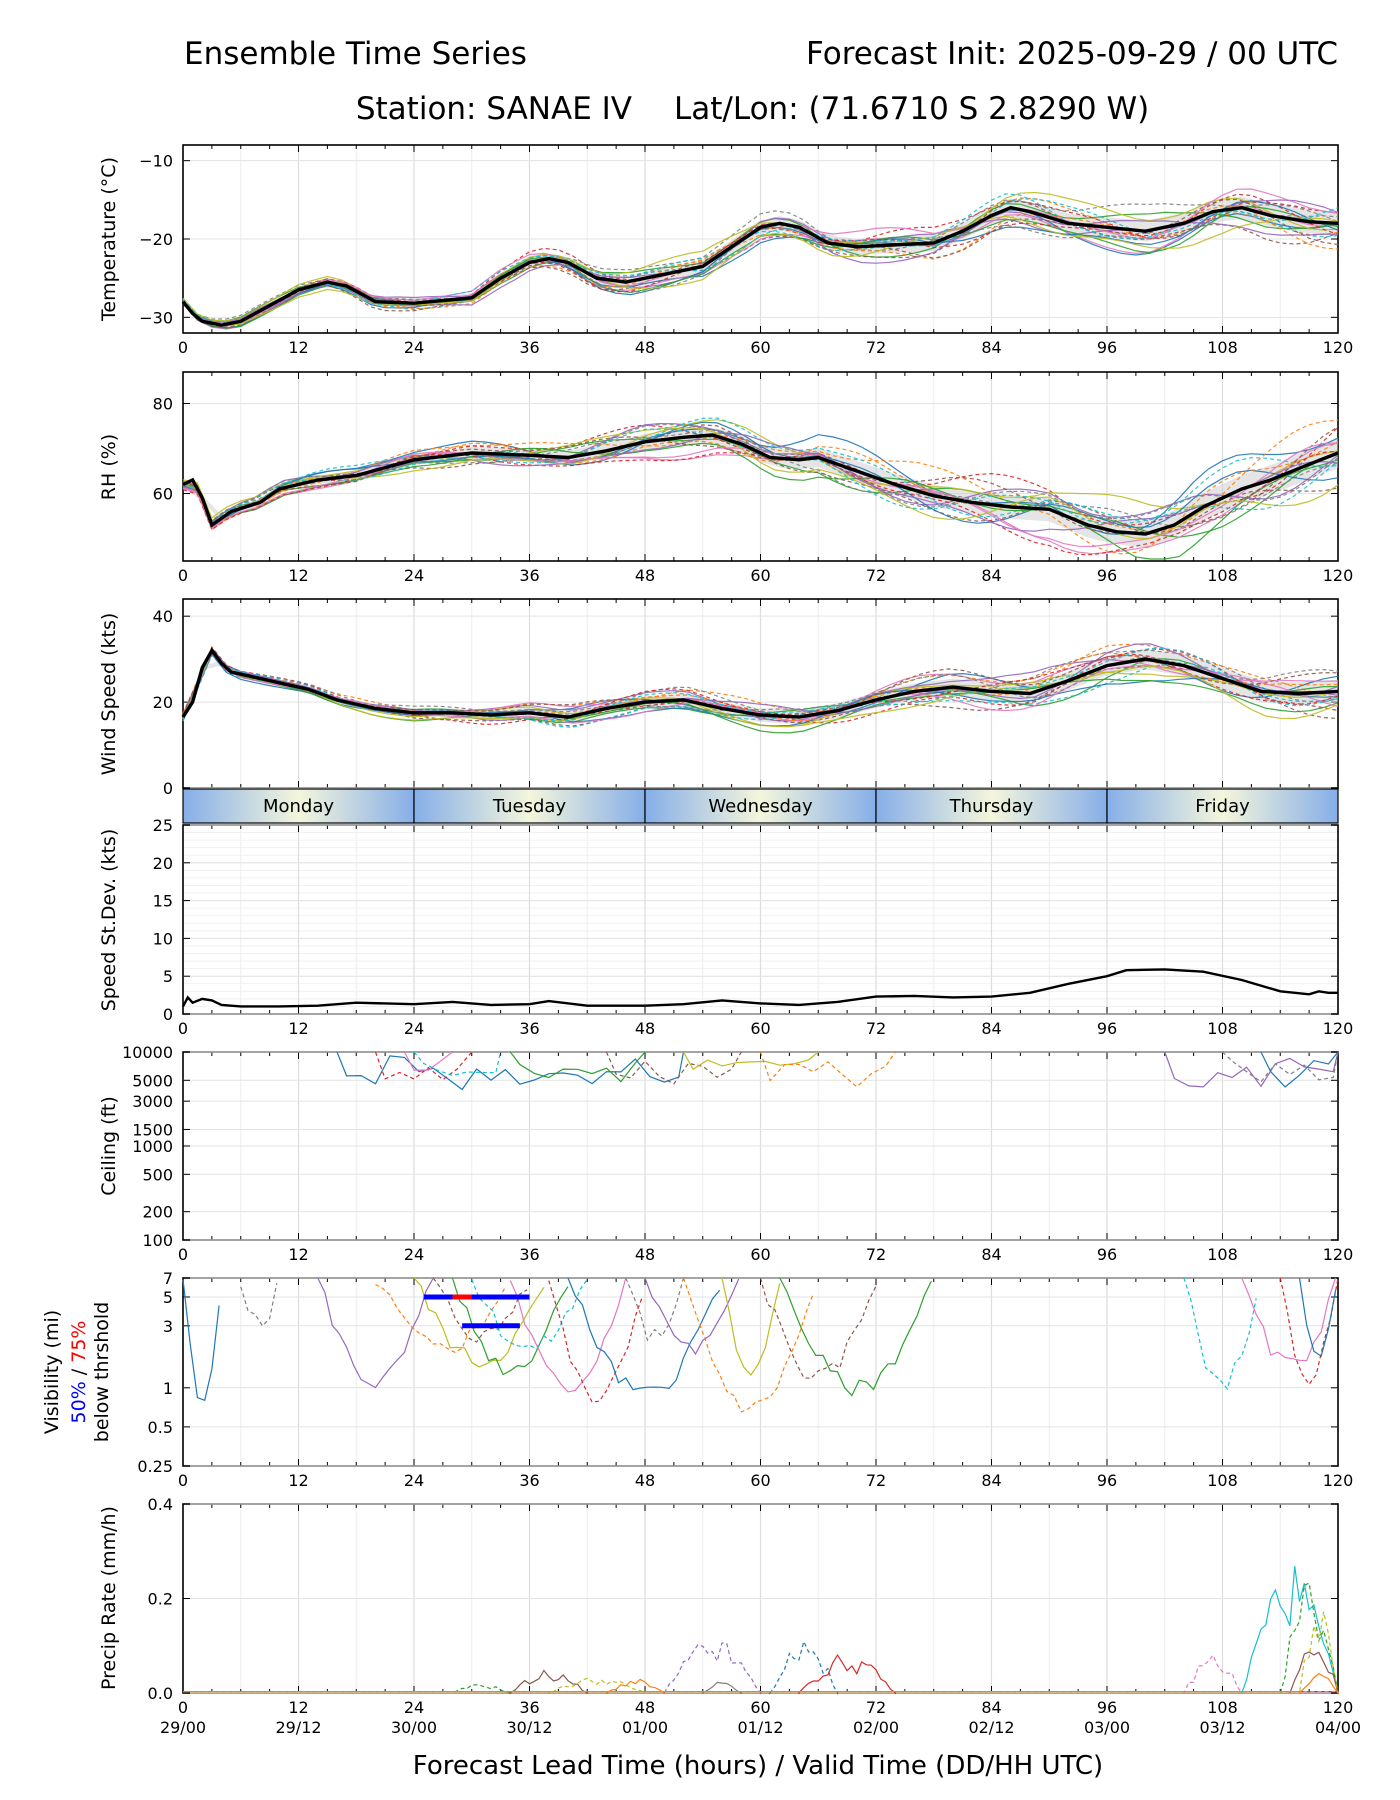 The height and width of the screenshot is (1800, 1400). I want to click on wind_speed-ytick-label: 0, so click(168, 788).